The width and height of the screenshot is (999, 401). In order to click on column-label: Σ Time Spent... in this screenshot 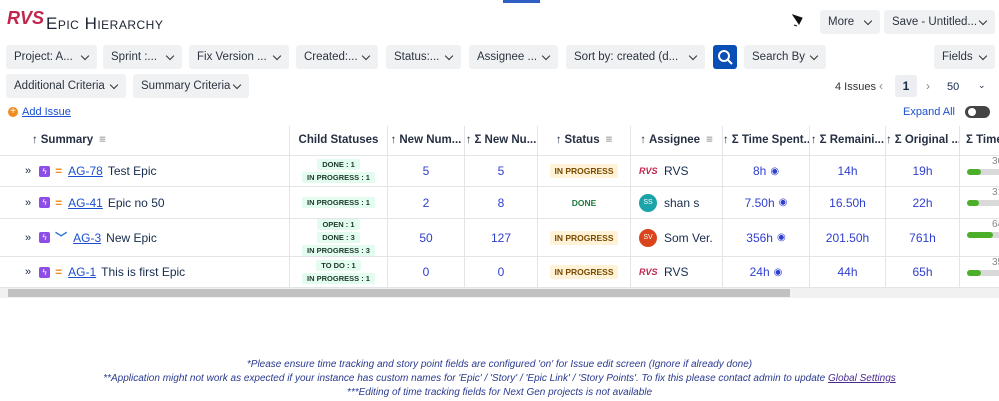, I will do `click(770, 140)`.